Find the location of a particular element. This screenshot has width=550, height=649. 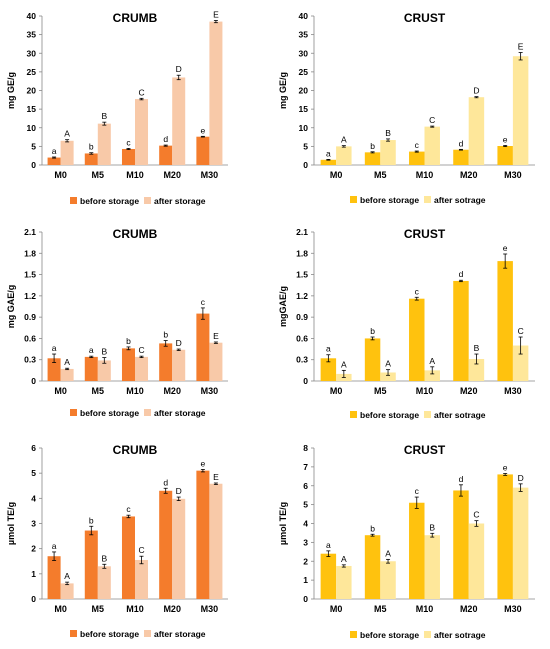

y-tick-label: 1.8 is located at coordinates (30, 253).